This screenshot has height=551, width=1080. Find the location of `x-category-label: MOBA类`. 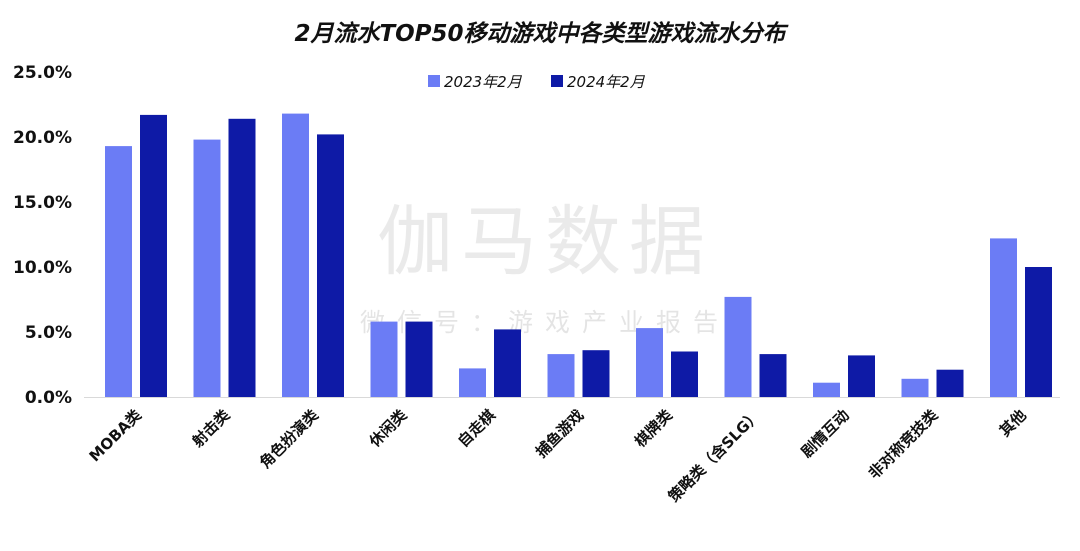

x-category-label: MOBA类 is located at coordinates (116, 435).